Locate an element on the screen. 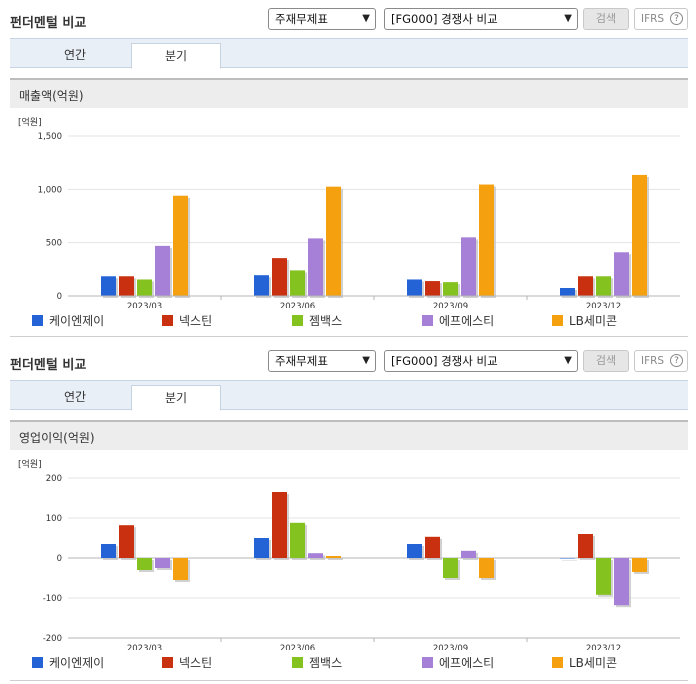 This screenshot has height=684, width=696. legend-item: LB세미콘 is located at coordinates (584, 662).